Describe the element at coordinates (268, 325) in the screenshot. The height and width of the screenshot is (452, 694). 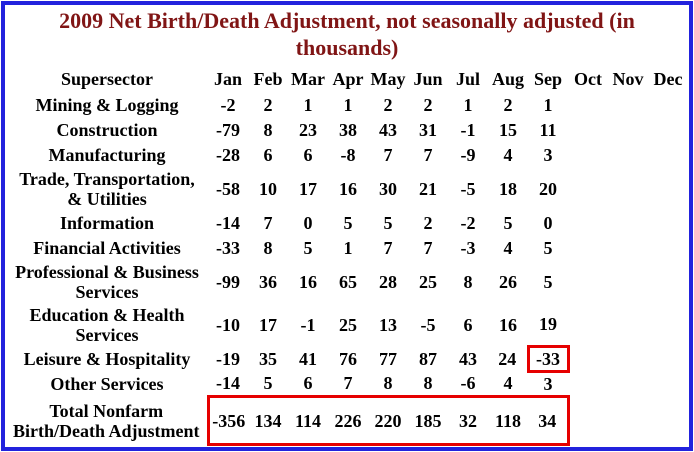
I see `cell-feb: 17` at that location.